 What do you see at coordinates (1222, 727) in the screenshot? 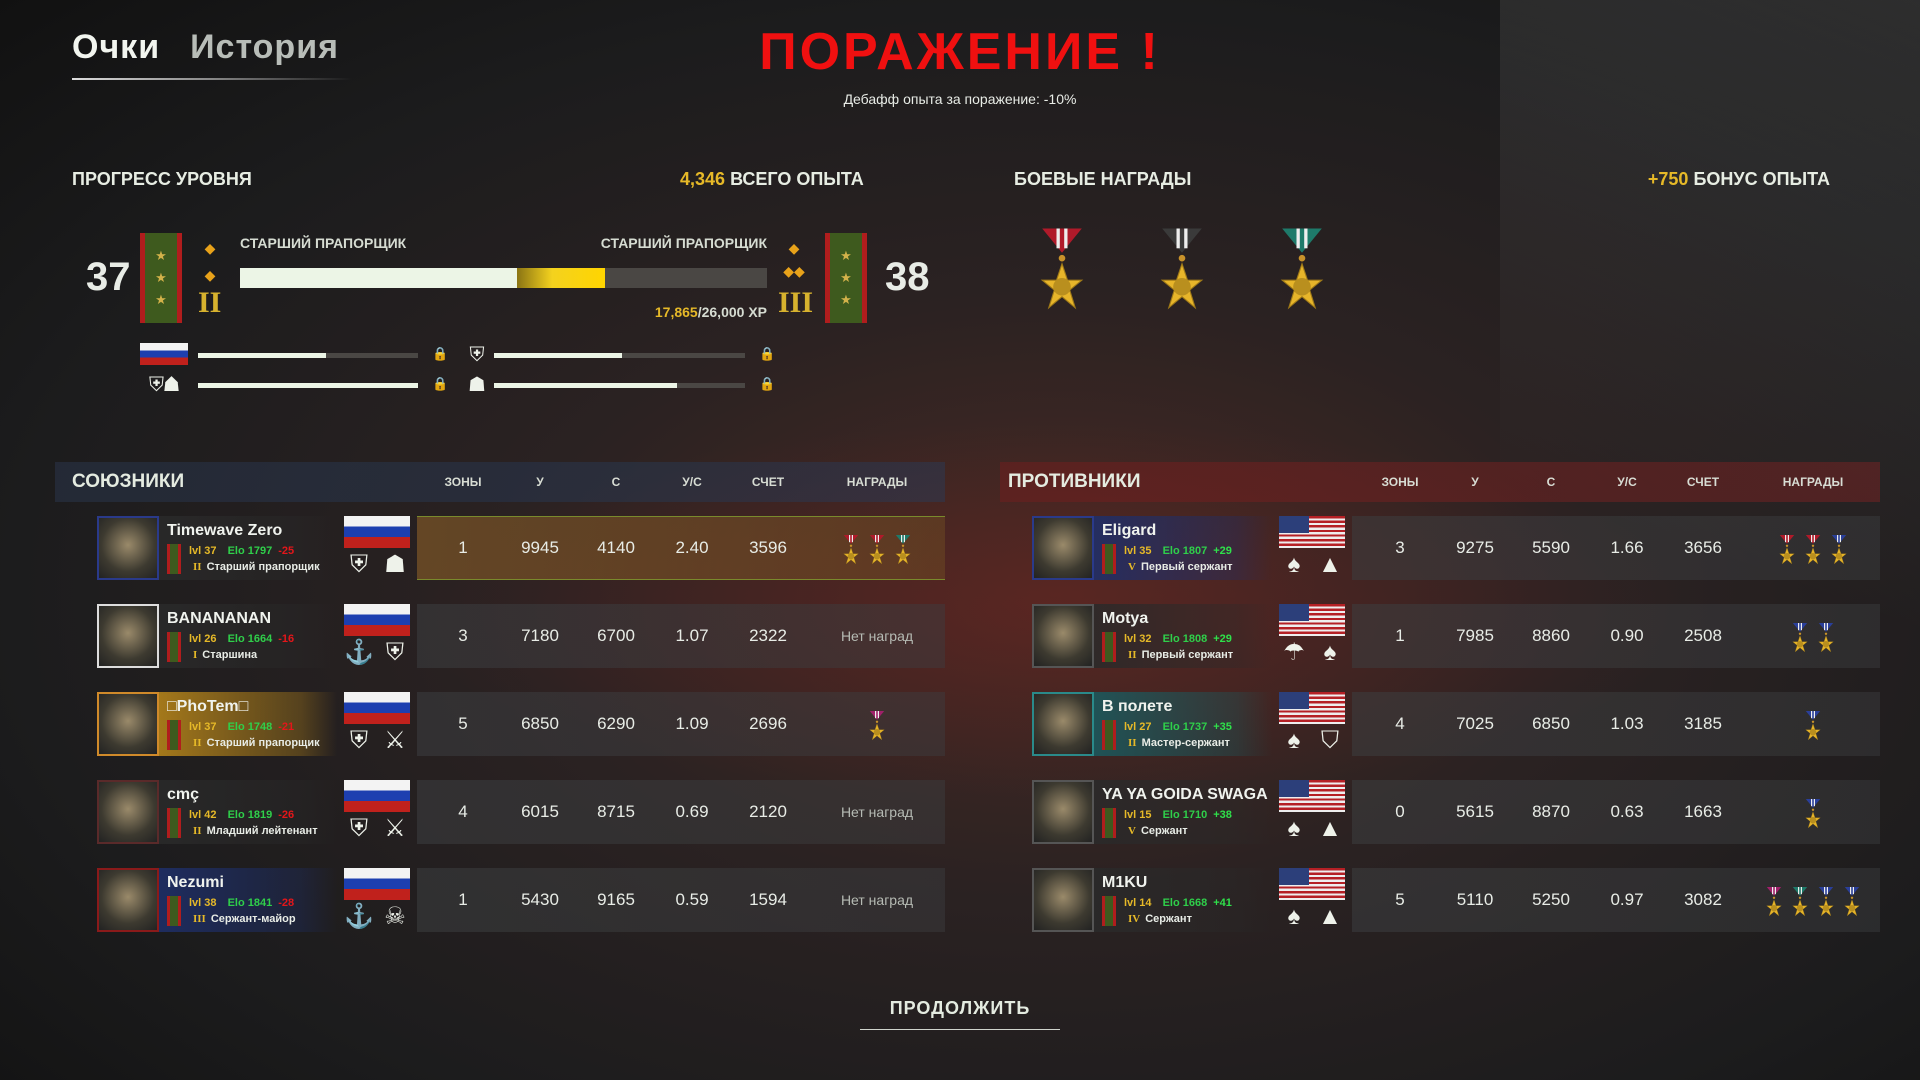
I see `elo-change: +35` at bounding box center [1222, 727].